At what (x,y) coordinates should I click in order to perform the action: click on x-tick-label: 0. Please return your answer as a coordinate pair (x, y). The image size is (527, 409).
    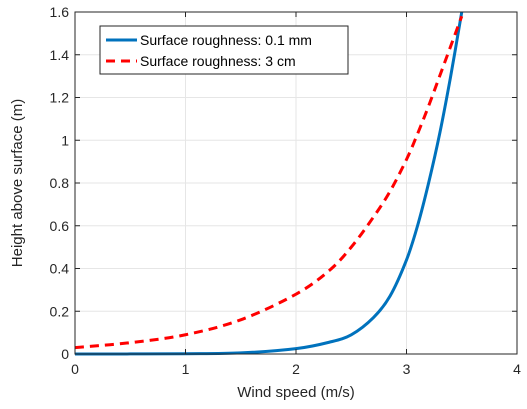
    Looking at the image, I should click on (75, 369).